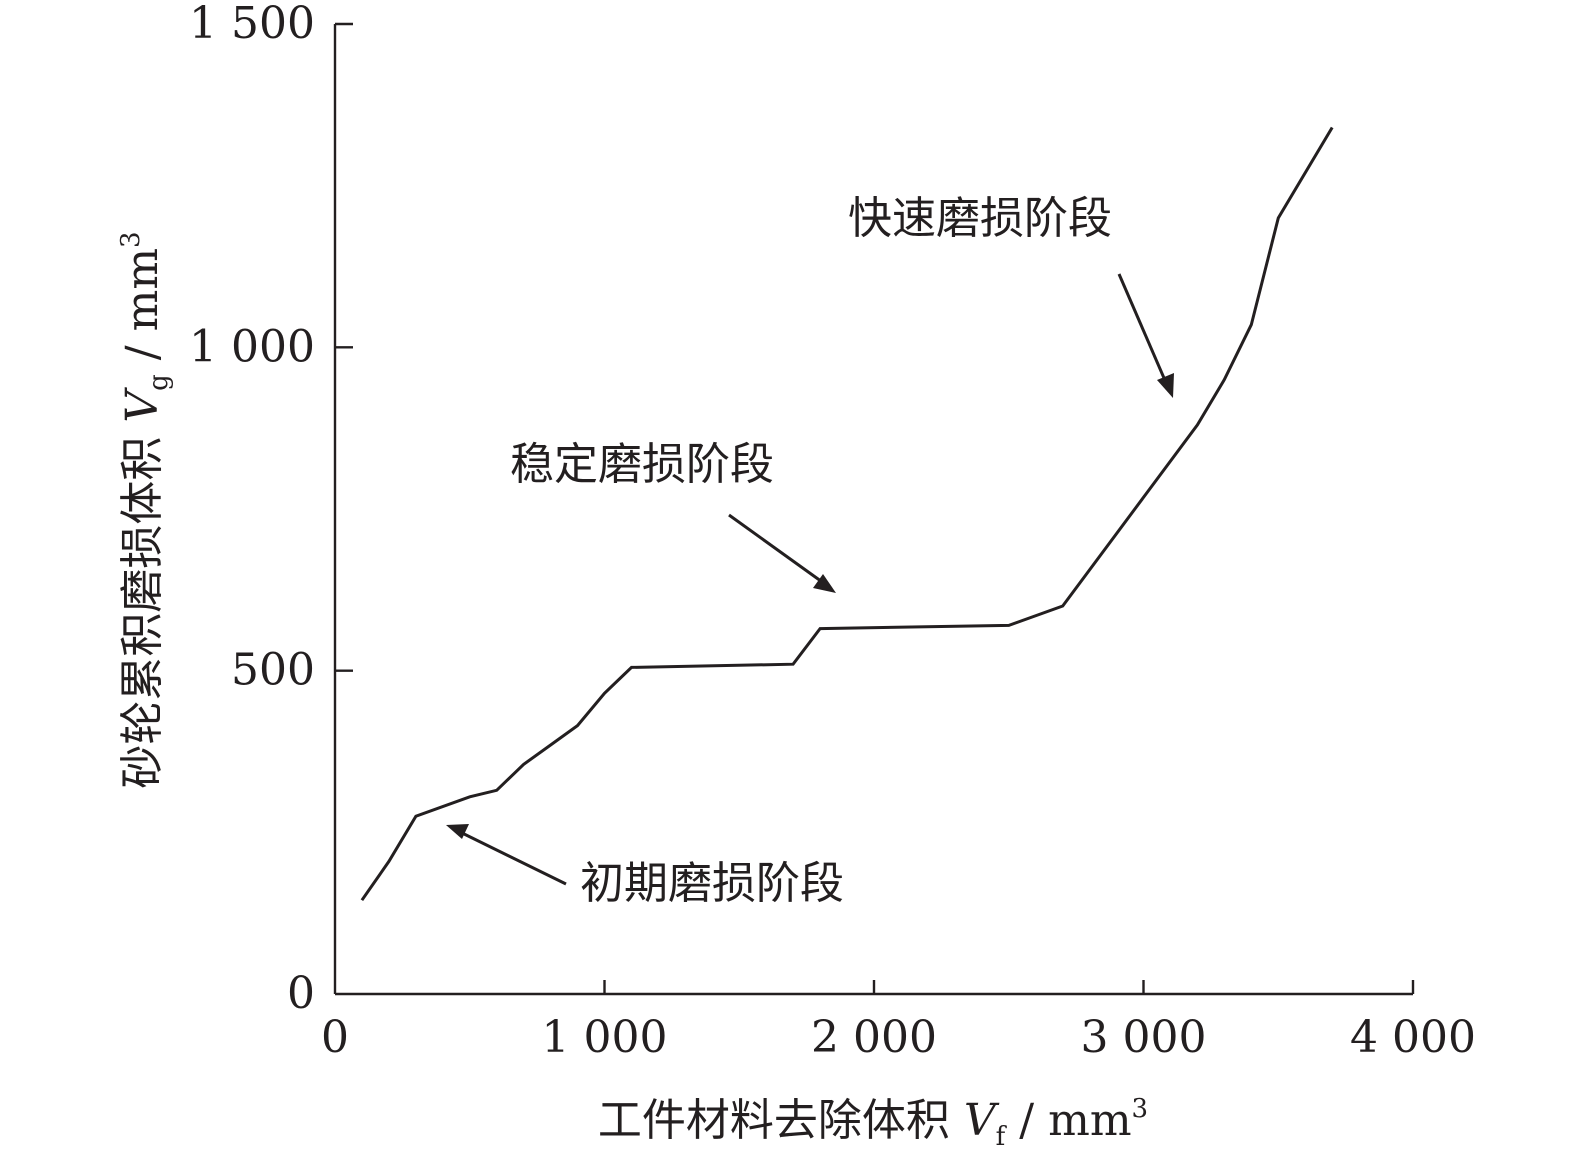 The image size is (1575, 1163). I want to click on x-tick-label: 2 000, so click(874, 1037).